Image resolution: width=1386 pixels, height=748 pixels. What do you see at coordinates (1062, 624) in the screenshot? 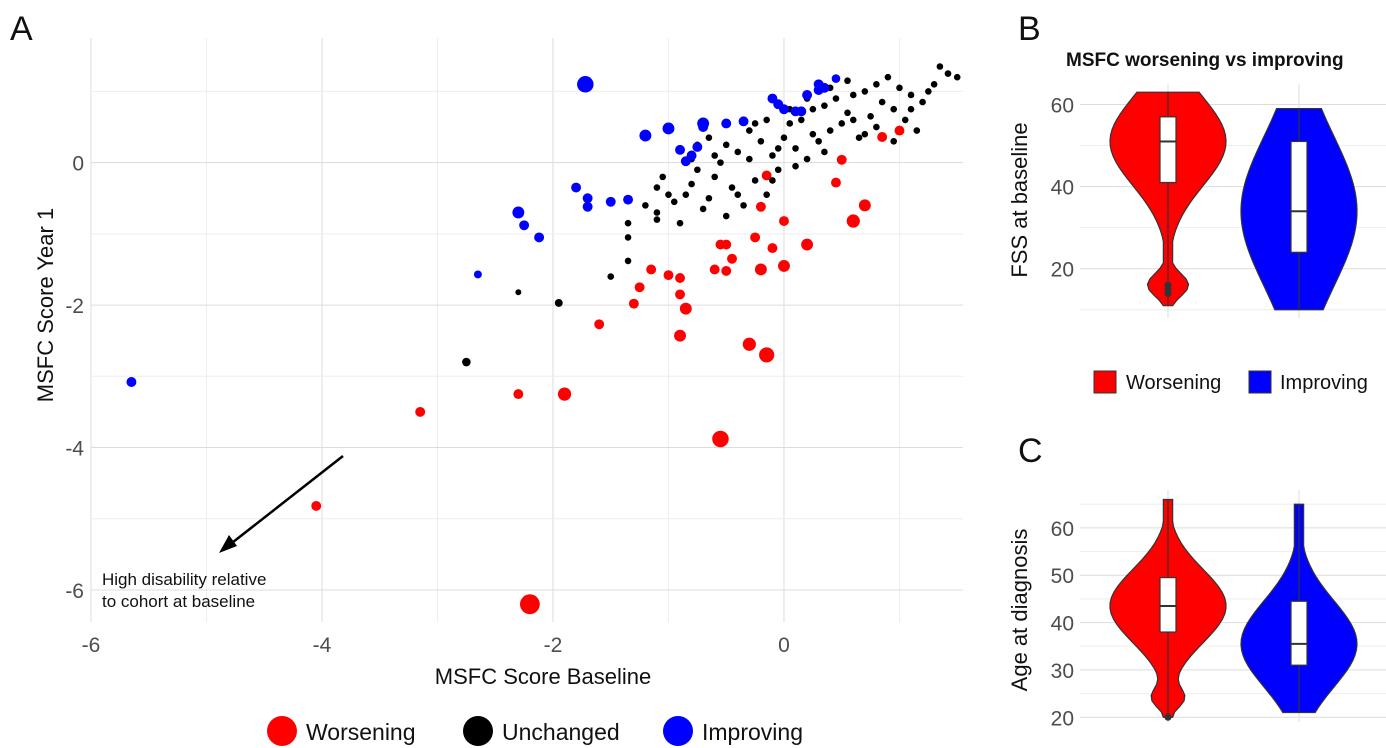
I see `violin-y-tick-label: 40` at bounding box center [1062, 624].